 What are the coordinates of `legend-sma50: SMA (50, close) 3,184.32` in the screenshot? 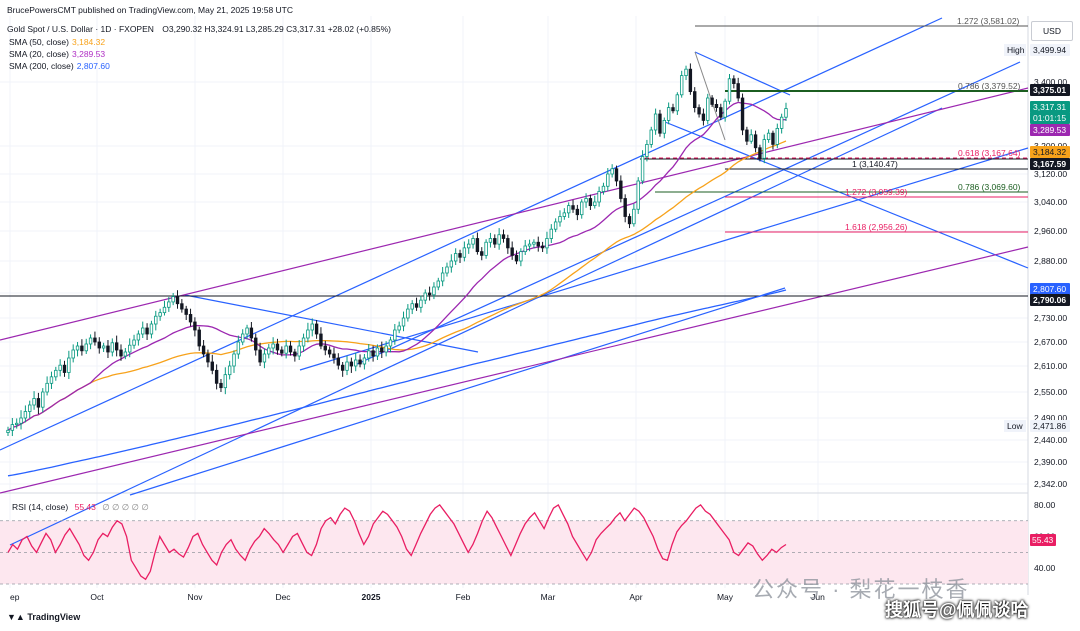 It's located at (57, 42).